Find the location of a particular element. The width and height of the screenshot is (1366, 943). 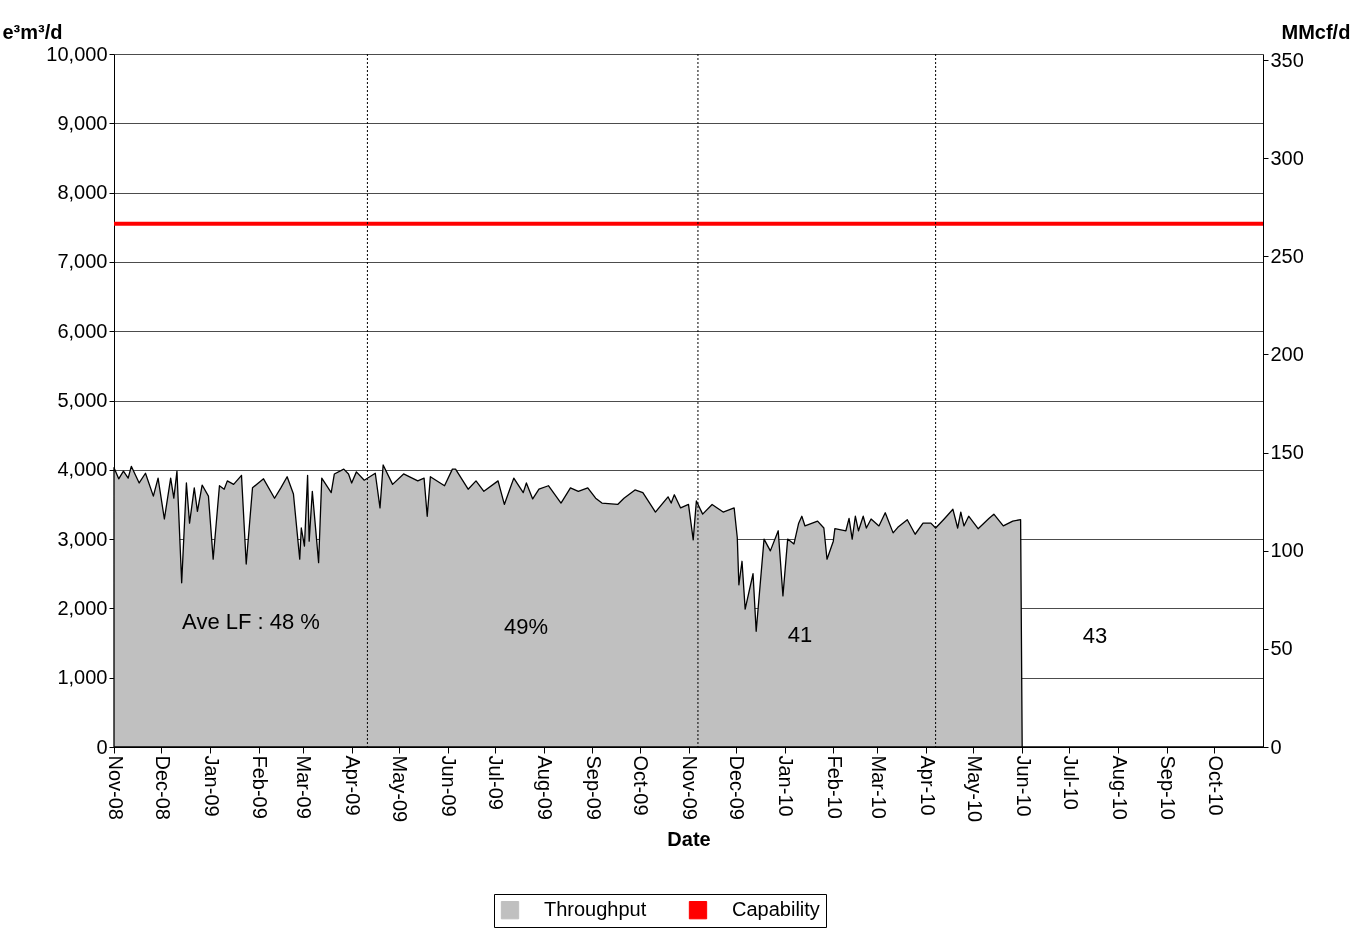

y-tick-label: 8,000 is located at coordinates (82, 192).